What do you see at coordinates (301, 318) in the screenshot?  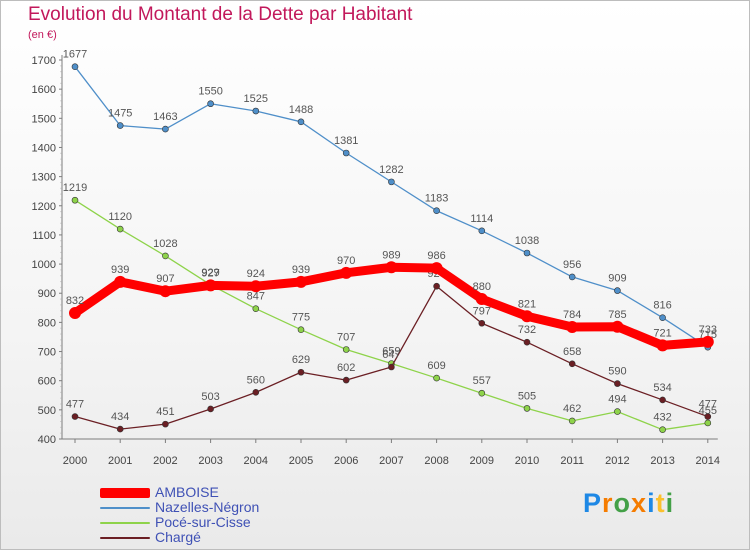 I see `data-label-poce-sur-cisse: 775` at bounding box center [301, 318].